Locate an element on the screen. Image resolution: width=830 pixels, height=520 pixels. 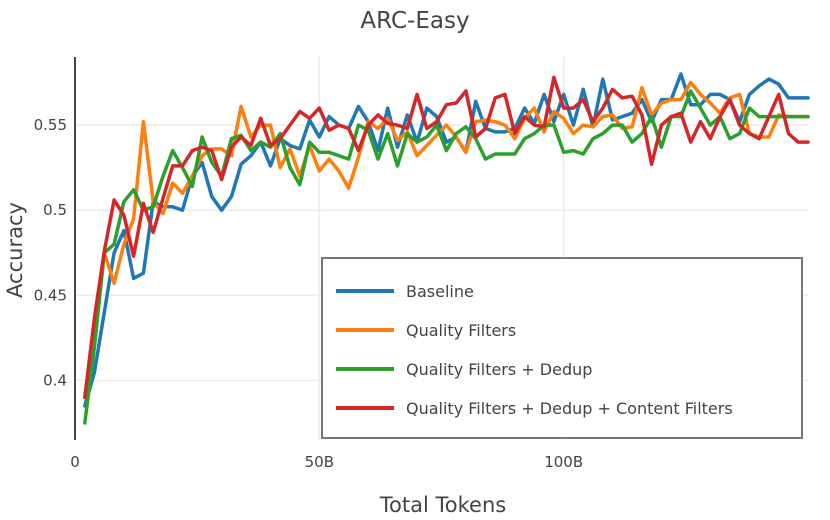
legend-label: Quality Filters + Dedup is located at coordinates (499, 369).